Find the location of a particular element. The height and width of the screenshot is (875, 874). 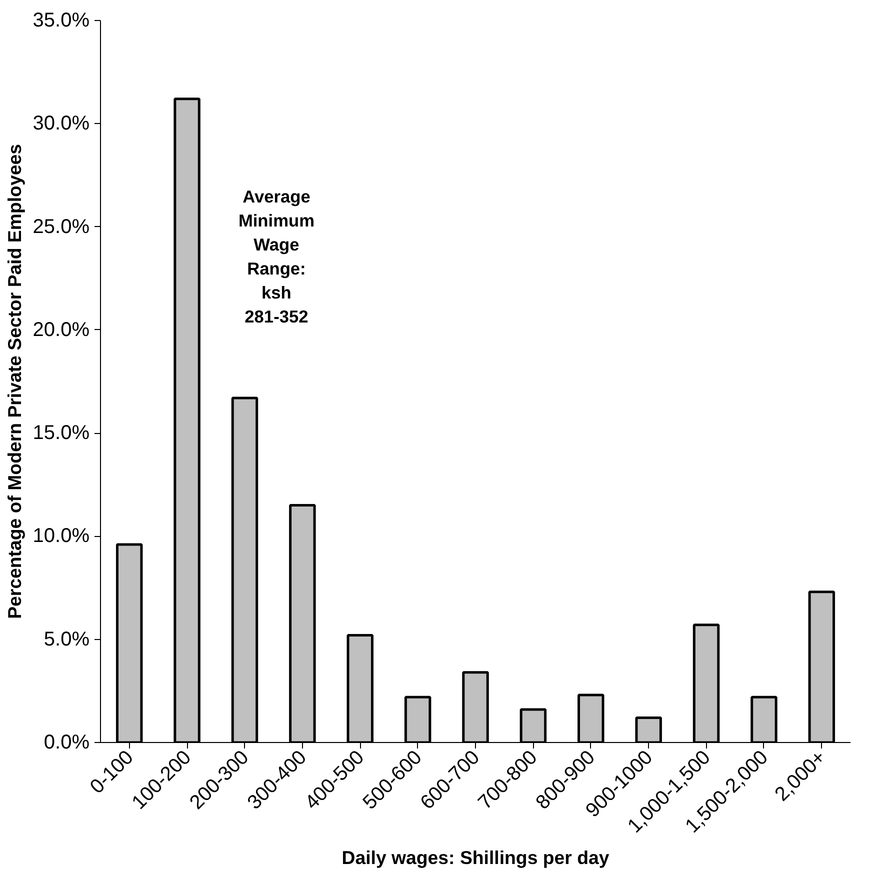

y-tick-label: 10.0% is located at coordinates (61, 536).